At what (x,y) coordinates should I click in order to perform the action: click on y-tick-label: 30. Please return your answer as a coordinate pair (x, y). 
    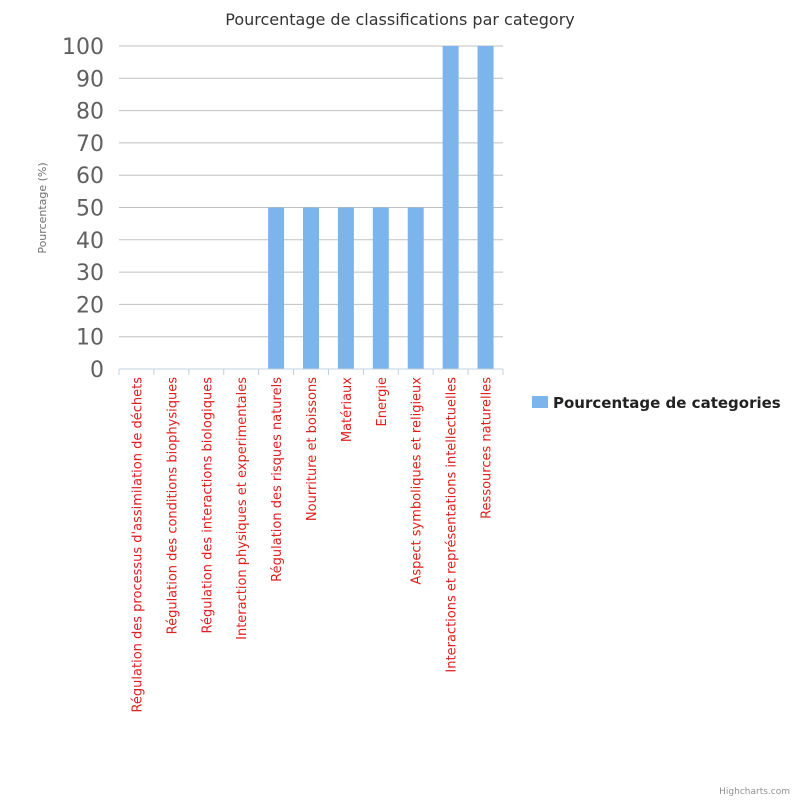
    Looking at the image, I should click on (90, 273).